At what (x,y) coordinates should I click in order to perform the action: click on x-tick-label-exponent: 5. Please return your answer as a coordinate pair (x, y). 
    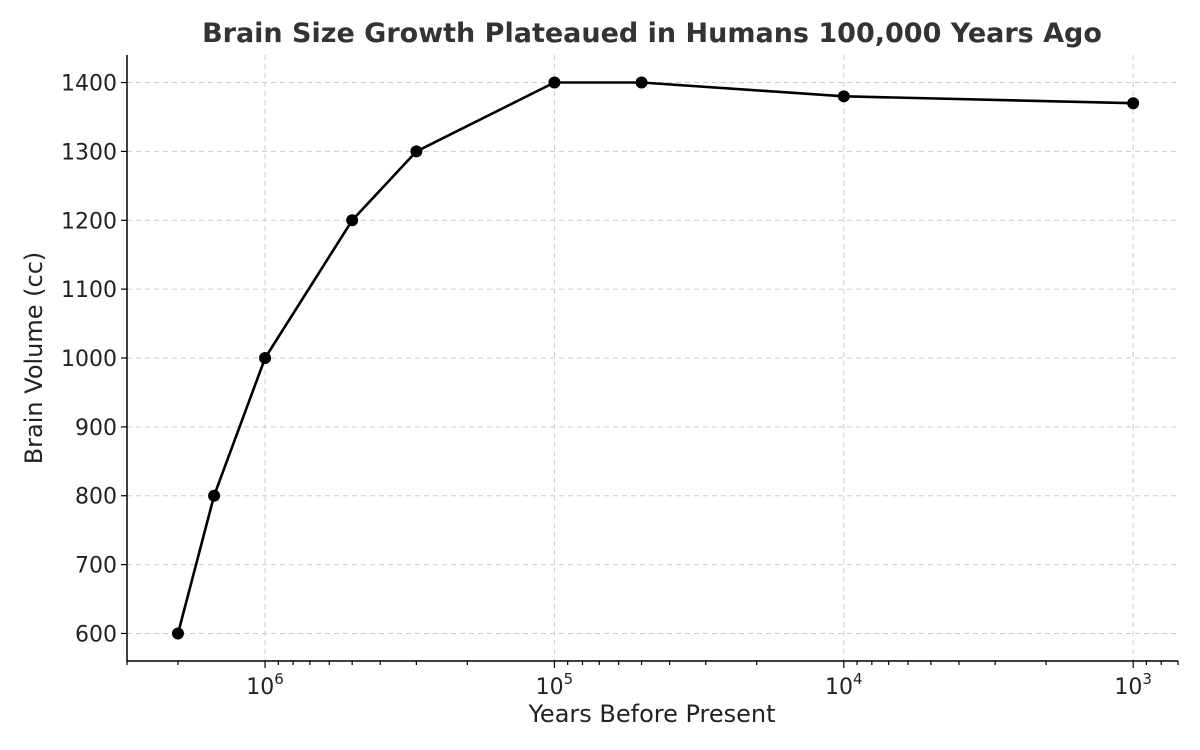
    Looking at the image, I should click on (569, 679).